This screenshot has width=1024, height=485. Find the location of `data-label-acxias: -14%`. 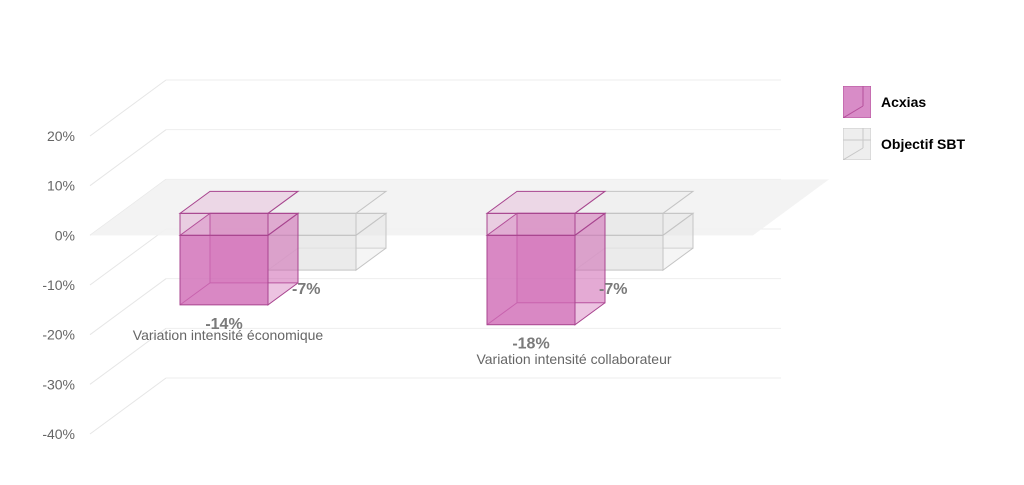

data-label-acxias: -14% is located at coordinates (223, 324).